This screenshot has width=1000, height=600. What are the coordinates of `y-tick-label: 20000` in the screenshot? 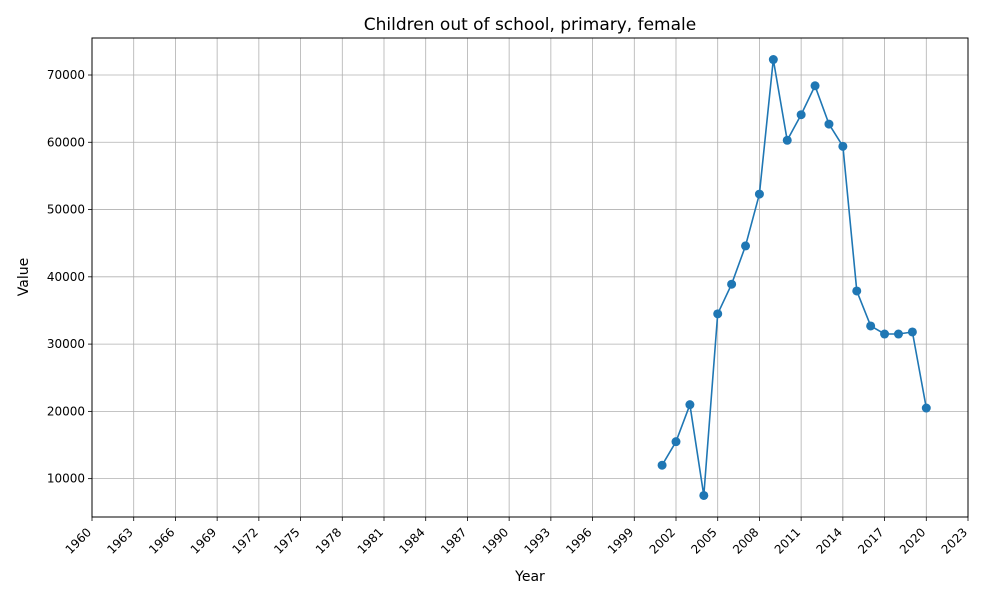 It's located at (66, 411).